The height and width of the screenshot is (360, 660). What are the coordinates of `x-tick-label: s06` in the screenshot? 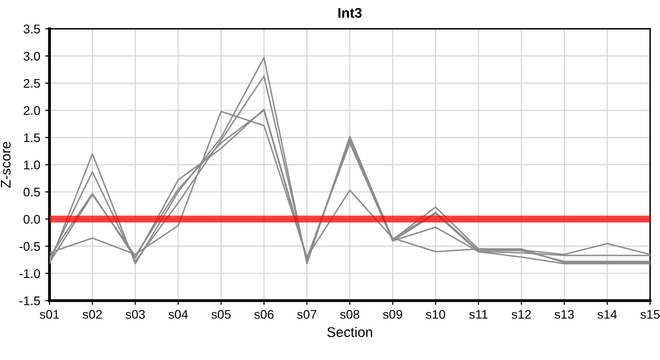 It's located at (264, 314).